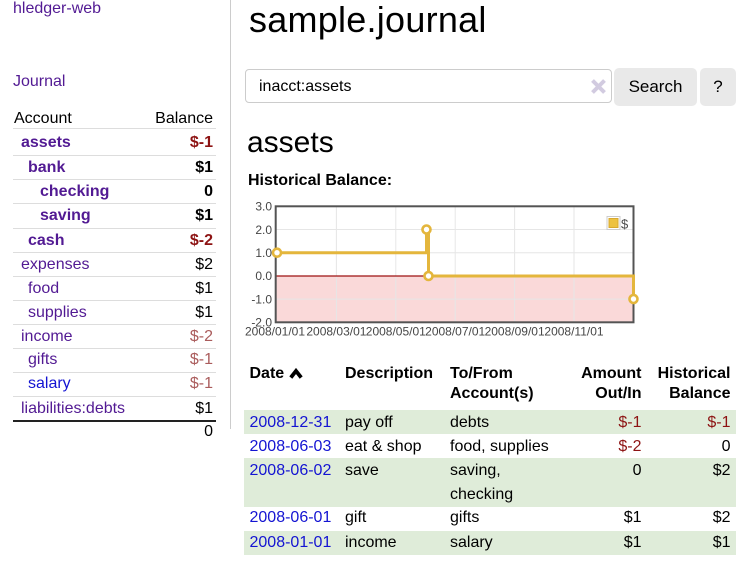 The image size is (742, 582). Describe the element at coordinates (261, 323) in the screenshot. I see `svg-text: -2.0` at that location.